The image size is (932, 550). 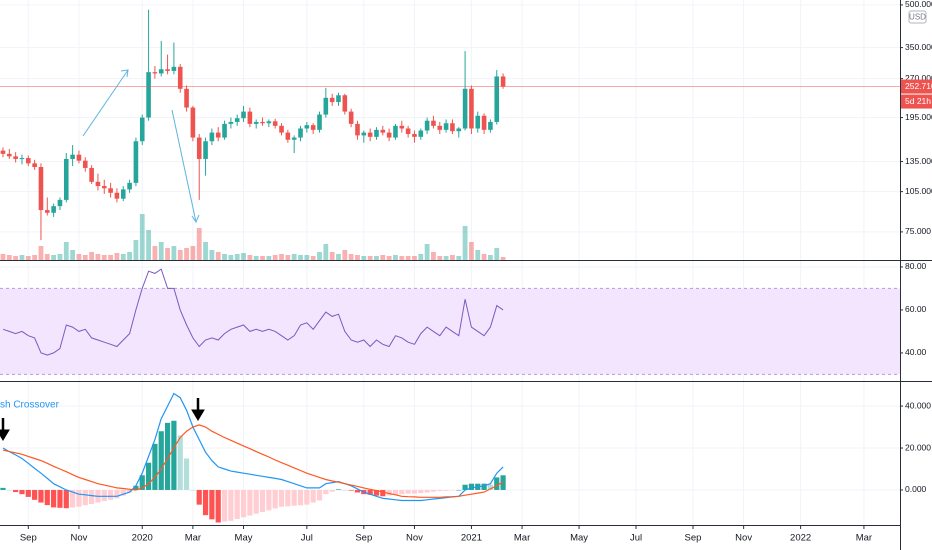 I want to click on trend-arrows, so click(x=141, y=146).